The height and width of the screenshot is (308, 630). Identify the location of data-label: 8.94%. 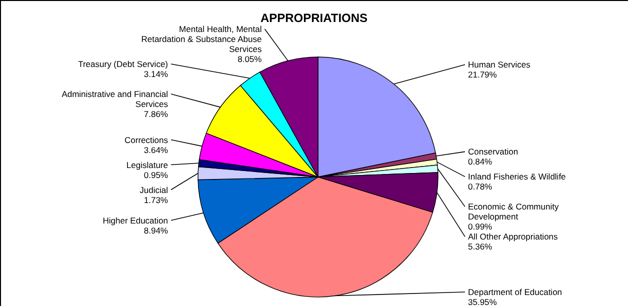
(156, 230).